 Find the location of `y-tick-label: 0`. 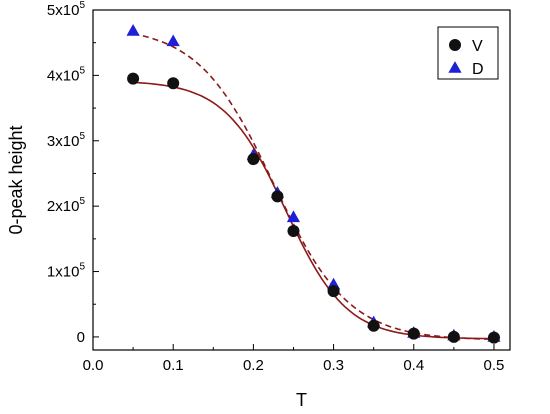

y-tick-label: 0 is located at coordinates (81, 337).